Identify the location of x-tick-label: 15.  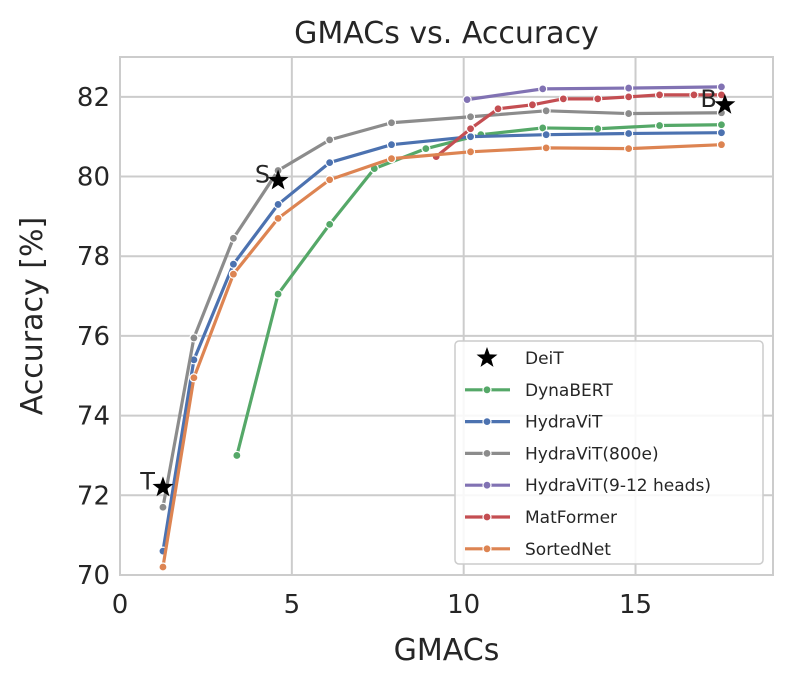
(635, 605).